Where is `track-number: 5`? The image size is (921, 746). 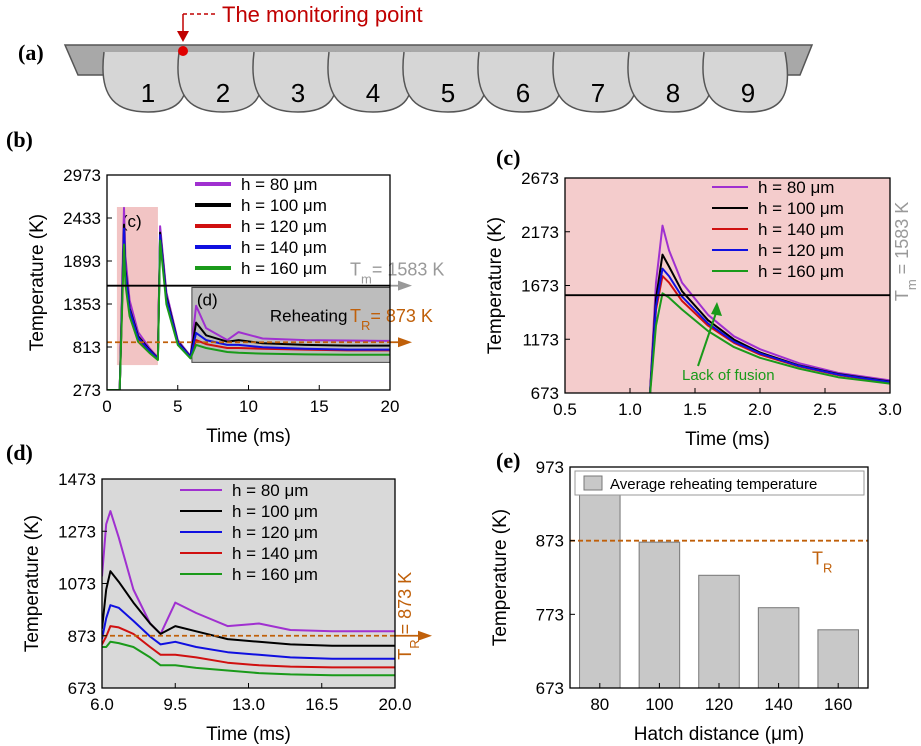
track-number: 5 is located at coordinates (448, 93).